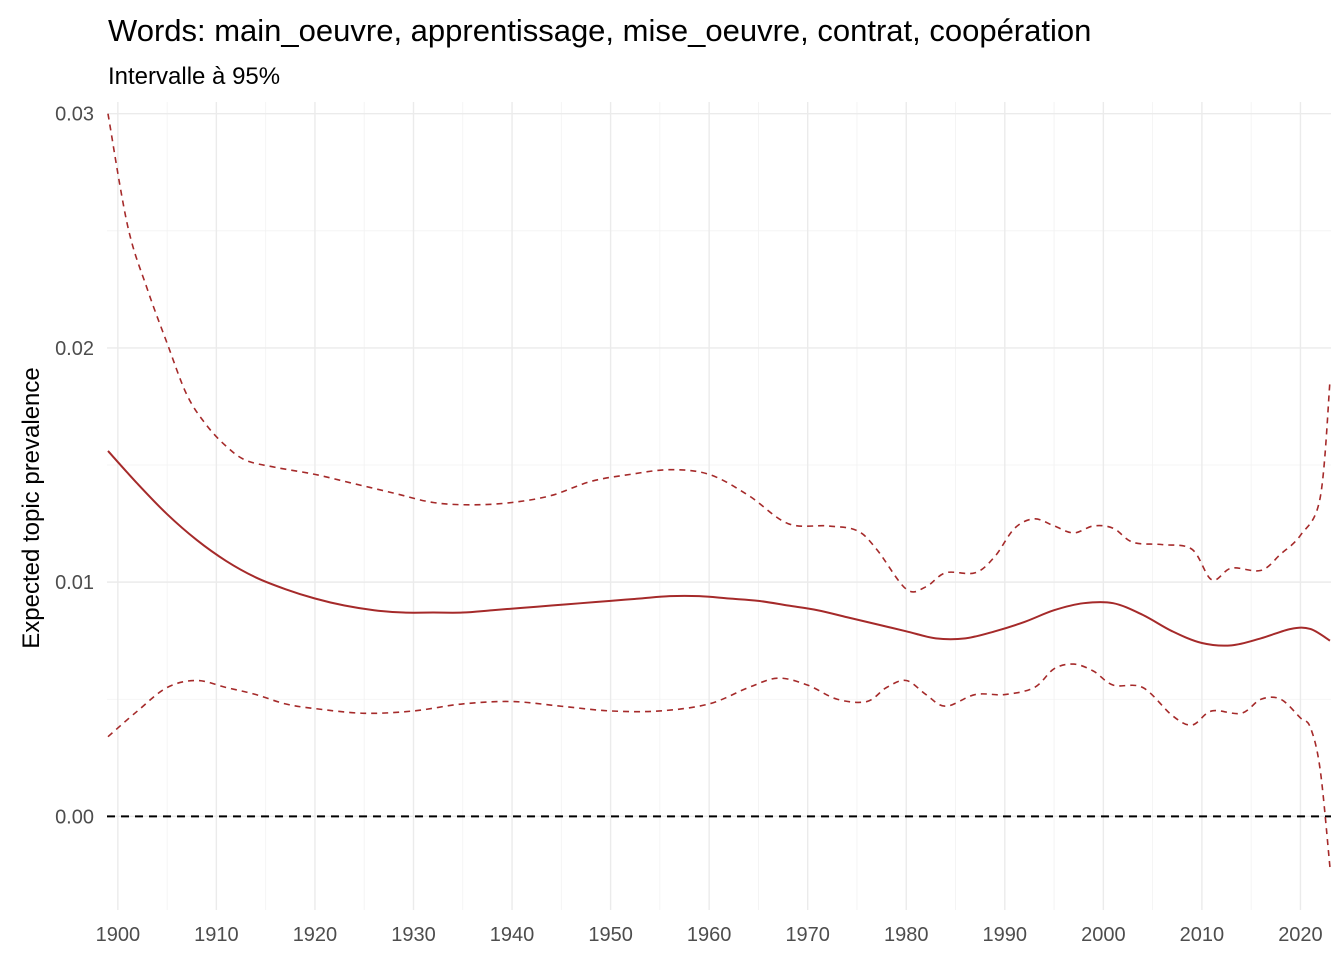  What do you see at coordinates (512, 935) in the screenshot?
I see `x-tick-label: 1940` at bounding box center [512, 935].